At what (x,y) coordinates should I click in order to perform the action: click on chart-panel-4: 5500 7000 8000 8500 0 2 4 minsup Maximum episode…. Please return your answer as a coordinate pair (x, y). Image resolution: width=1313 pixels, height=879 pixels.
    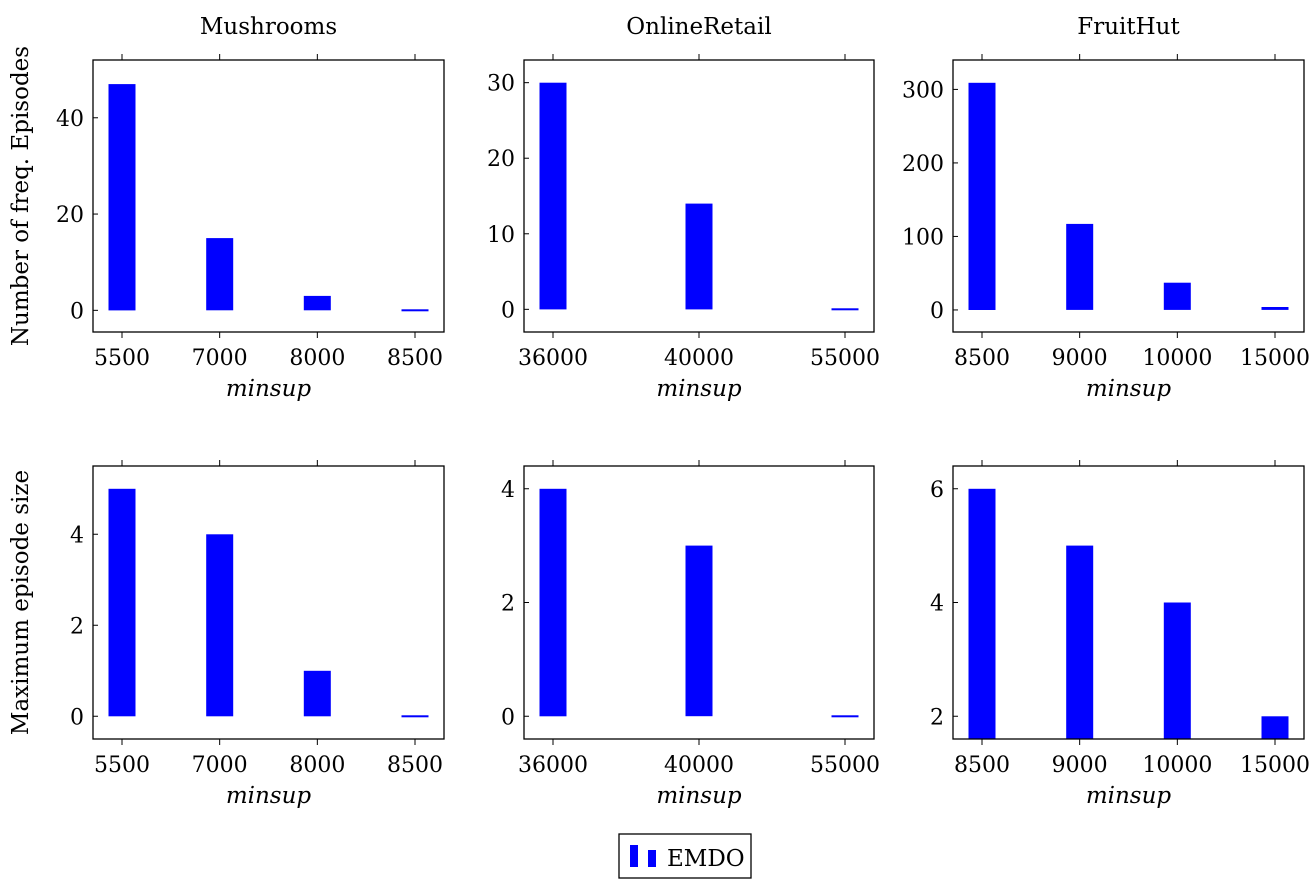
    Looking at the image, I should click on (226, 634).